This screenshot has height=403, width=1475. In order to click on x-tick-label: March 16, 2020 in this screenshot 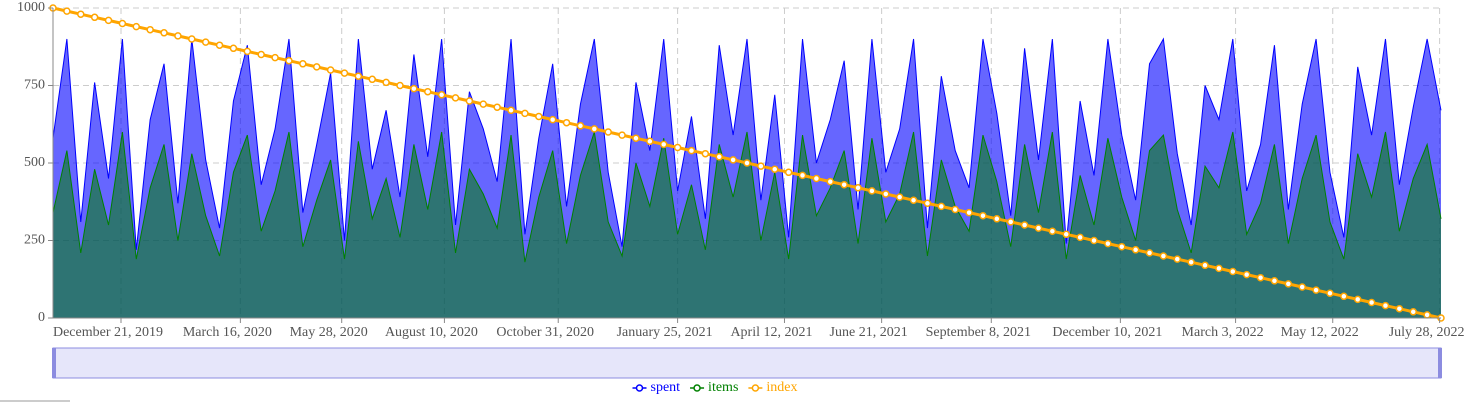, I will do `click(227, 332)`.